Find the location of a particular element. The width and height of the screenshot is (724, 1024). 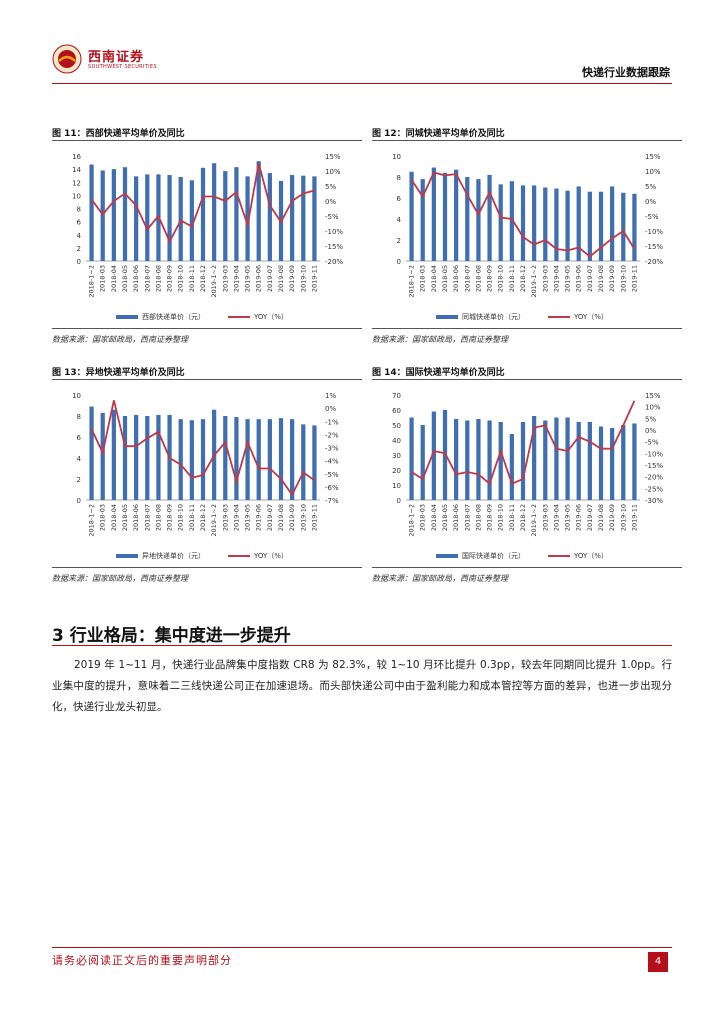

source-rule is located at coordinates (527, 328).